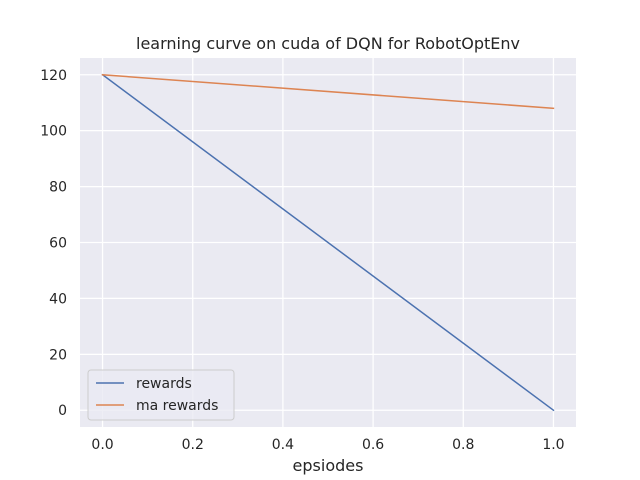  What do you see at coordinates (58, 299) in the screenshot?
I see `y-tick-label: 40` at bounding box center [58, 299].